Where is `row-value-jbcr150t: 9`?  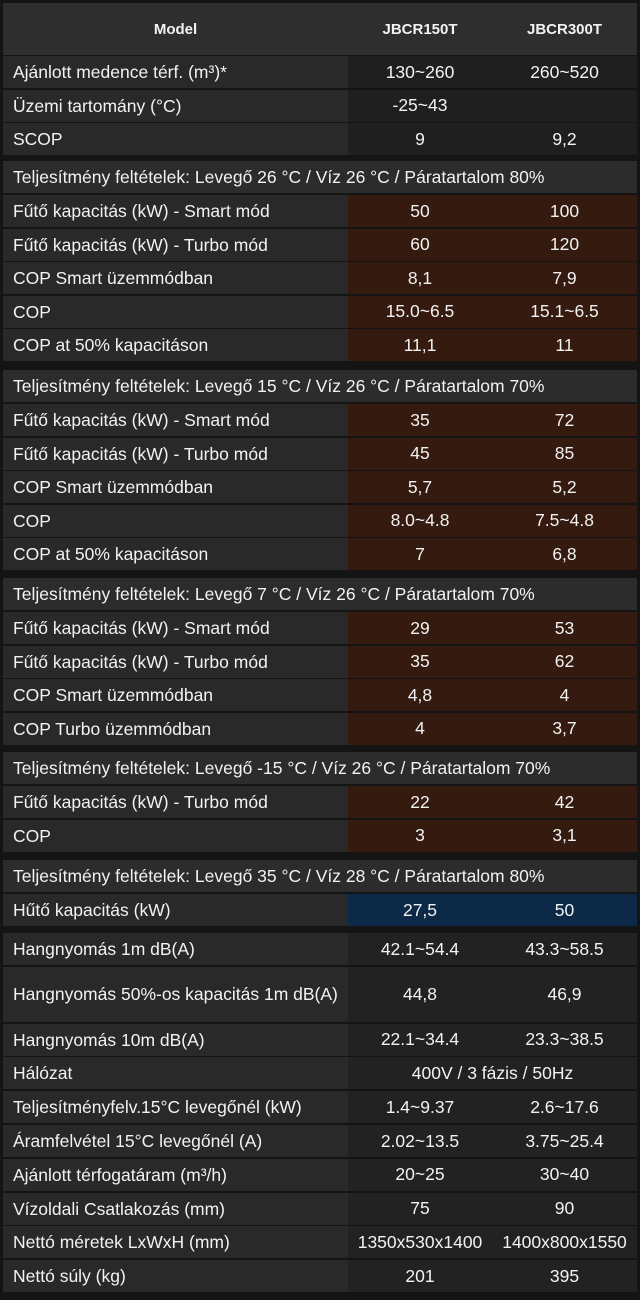
row-value-jbcr150t: 9 is located at coordinates (420, 139).